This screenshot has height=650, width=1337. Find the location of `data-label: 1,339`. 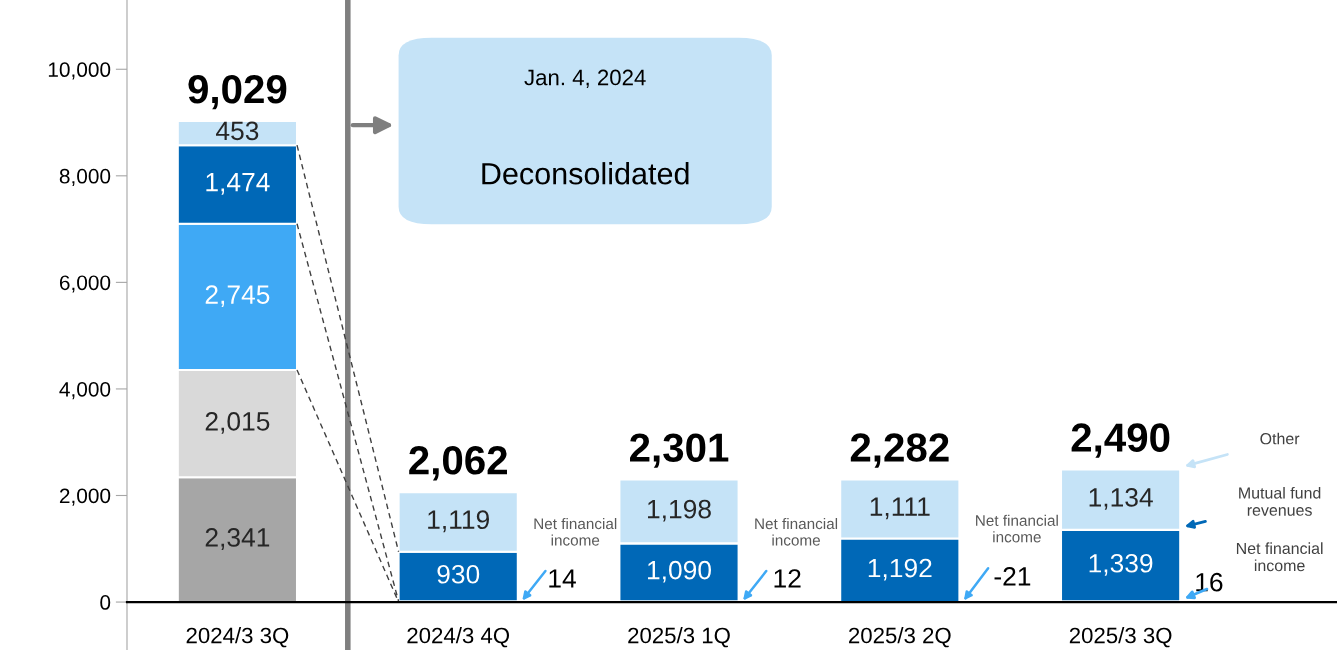

data-label: 1,339 is located at coordinates (1121, 564).